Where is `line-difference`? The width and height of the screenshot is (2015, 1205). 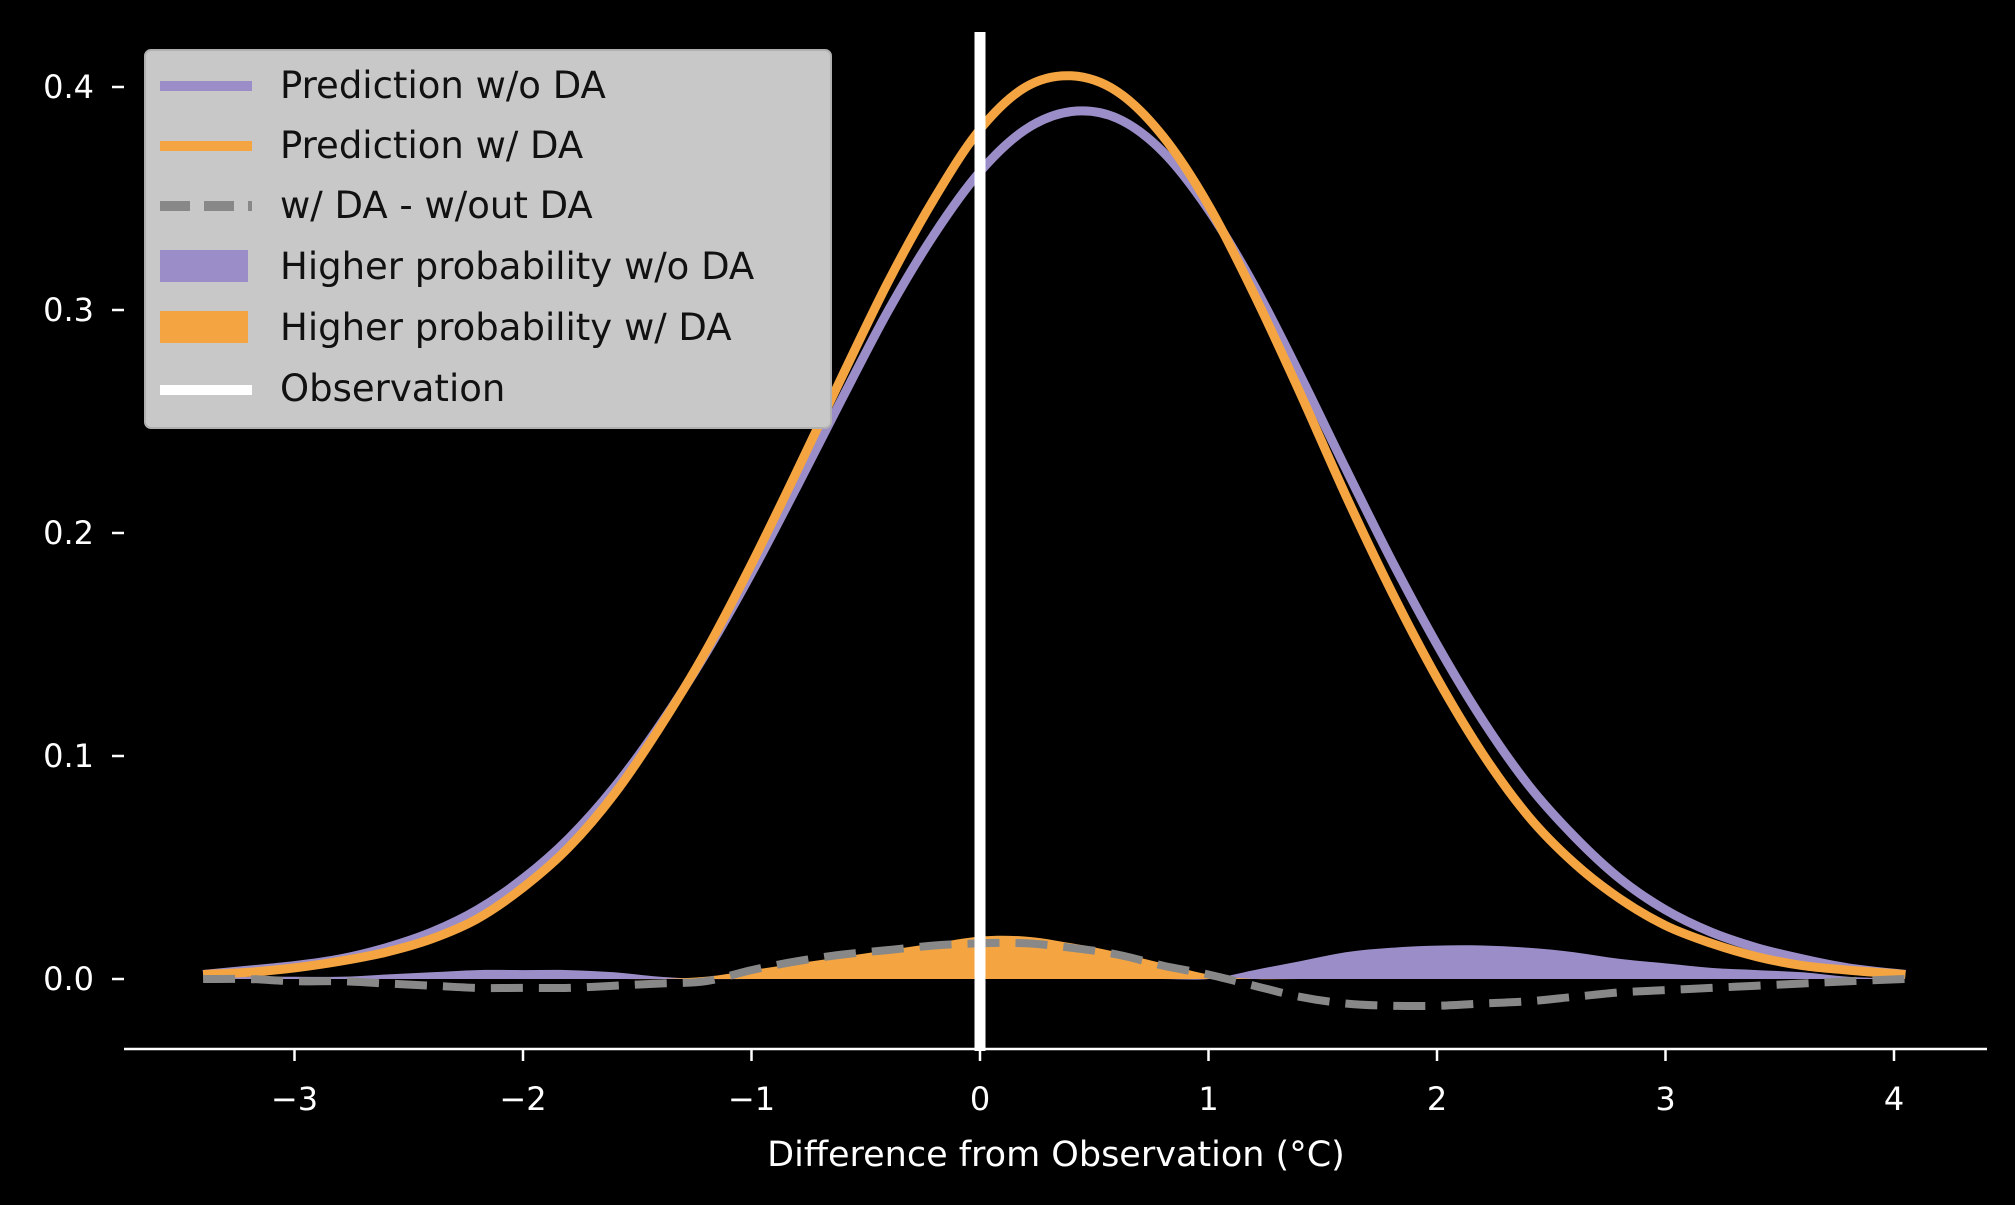 line-difference is located at coordinates (1054, 974).